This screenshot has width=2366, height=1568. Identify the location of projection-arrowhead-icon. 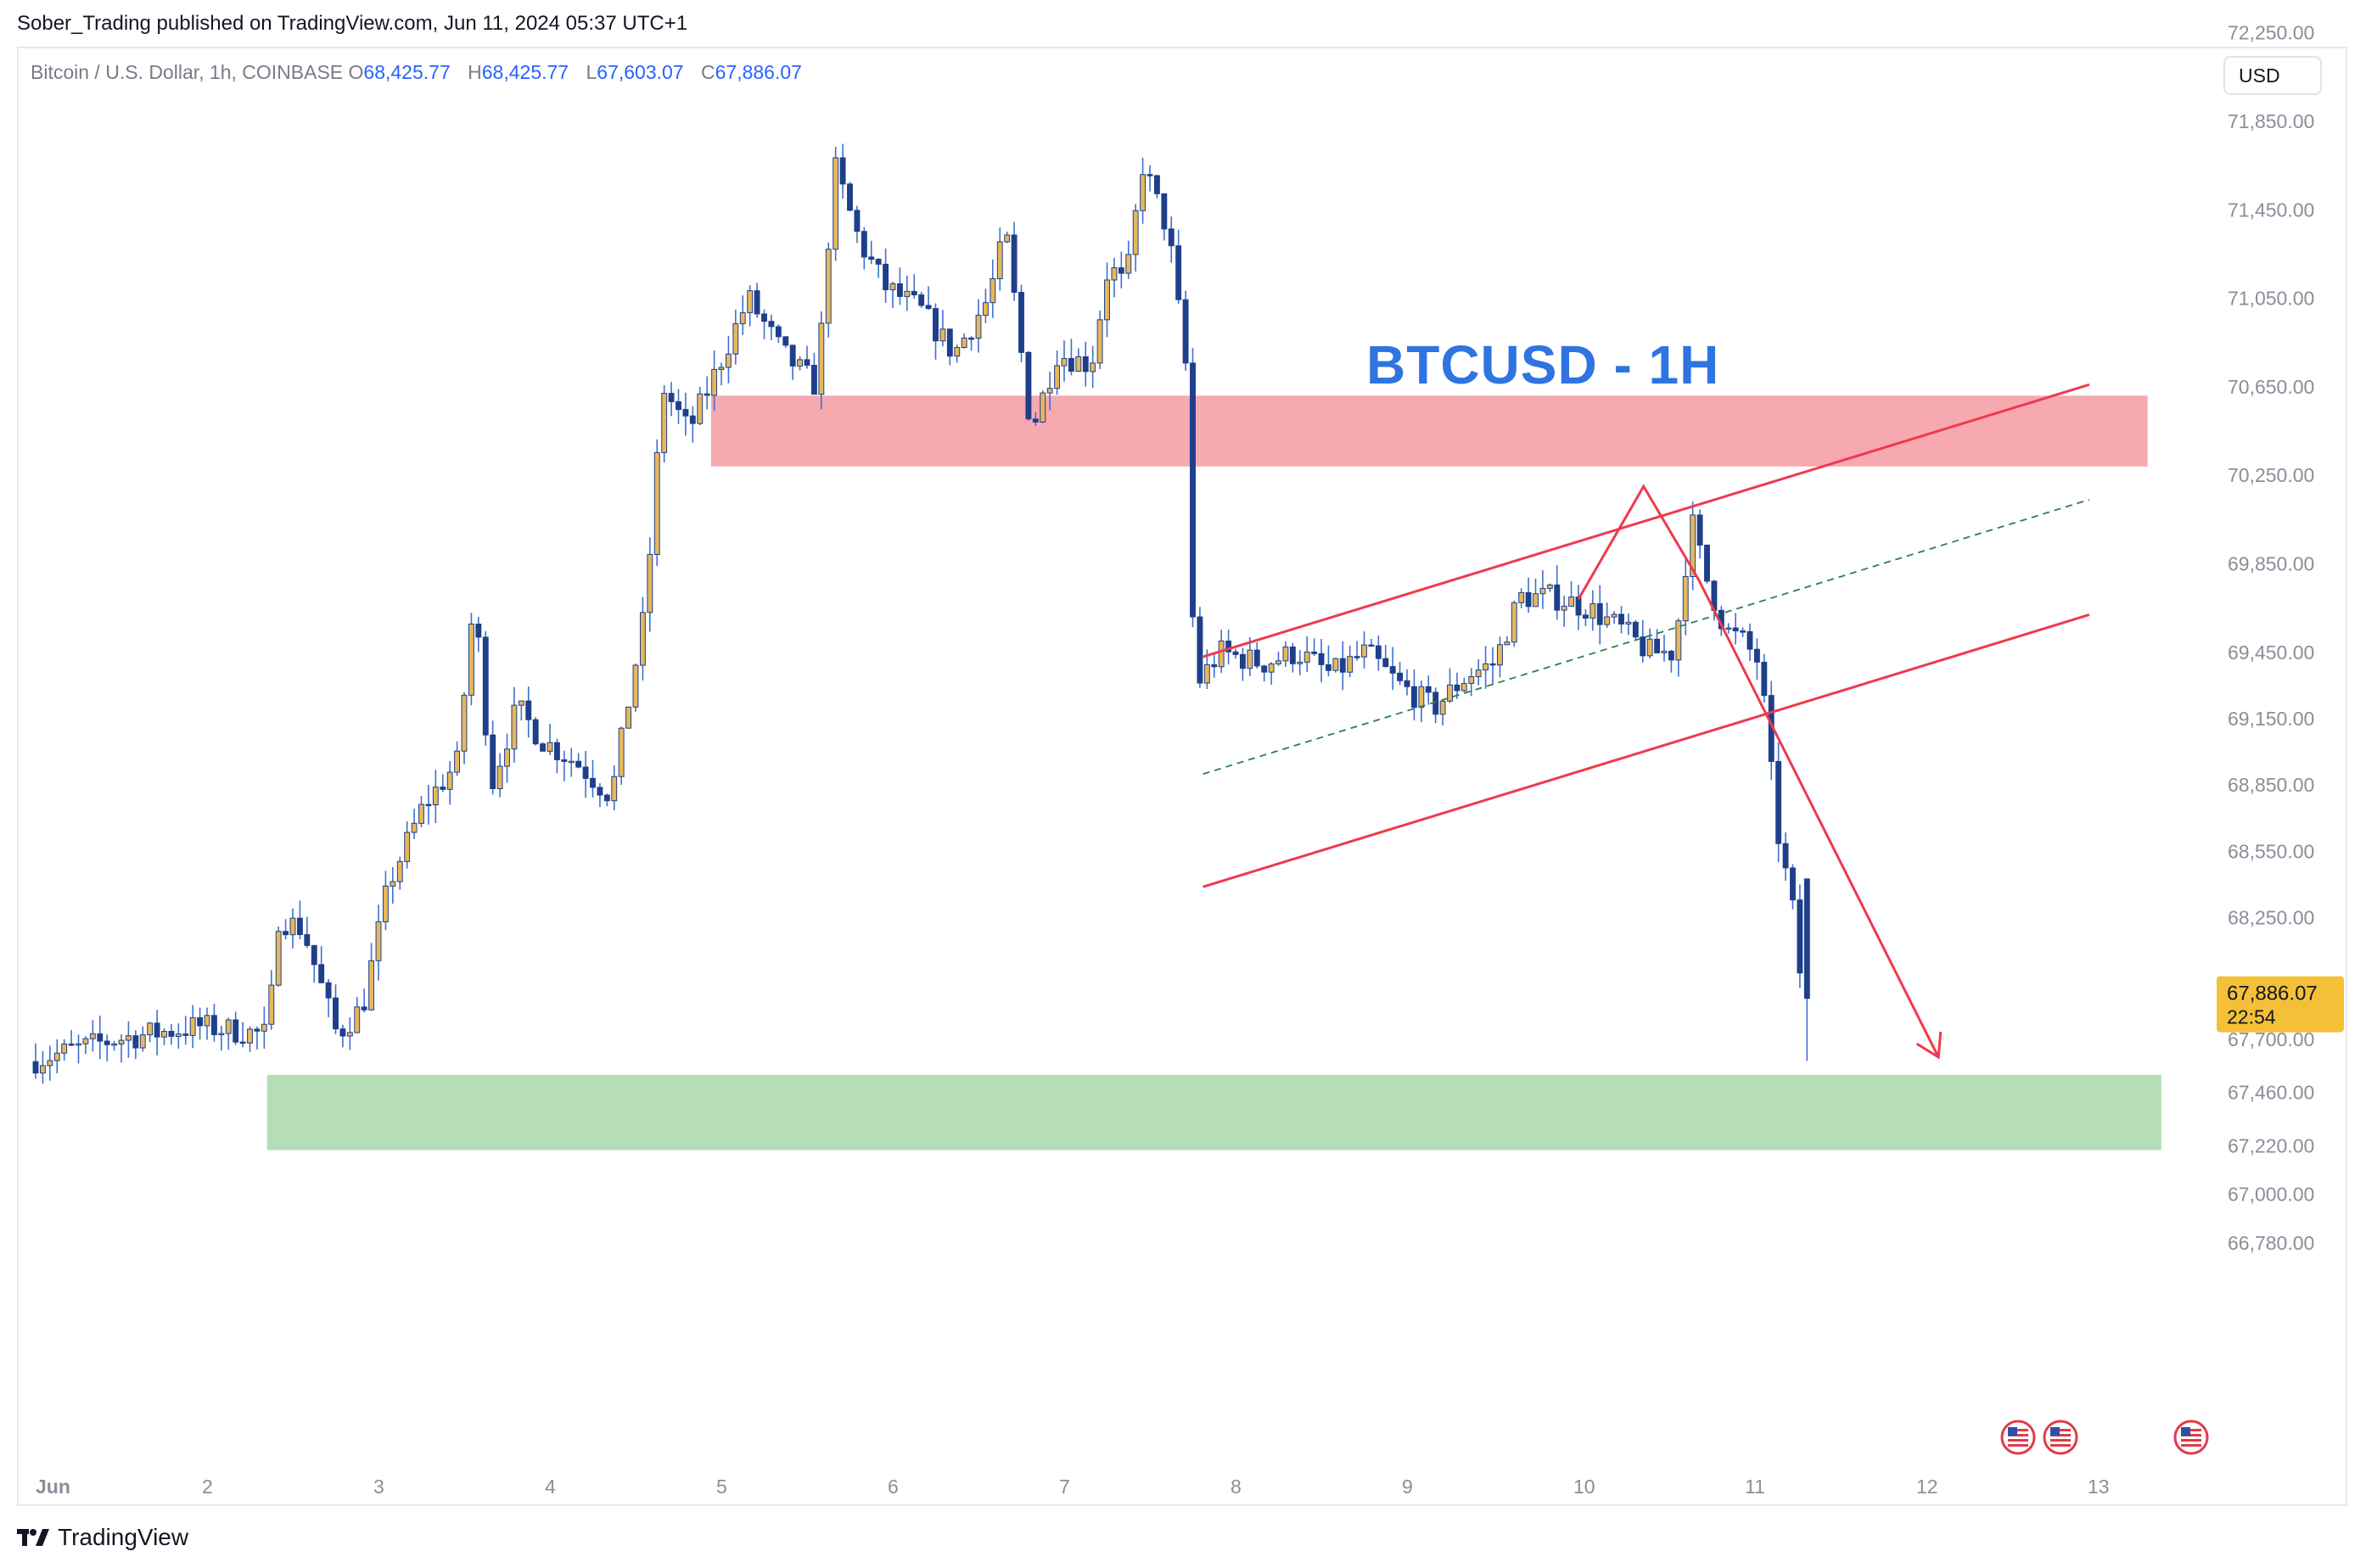
(1929, 1045).